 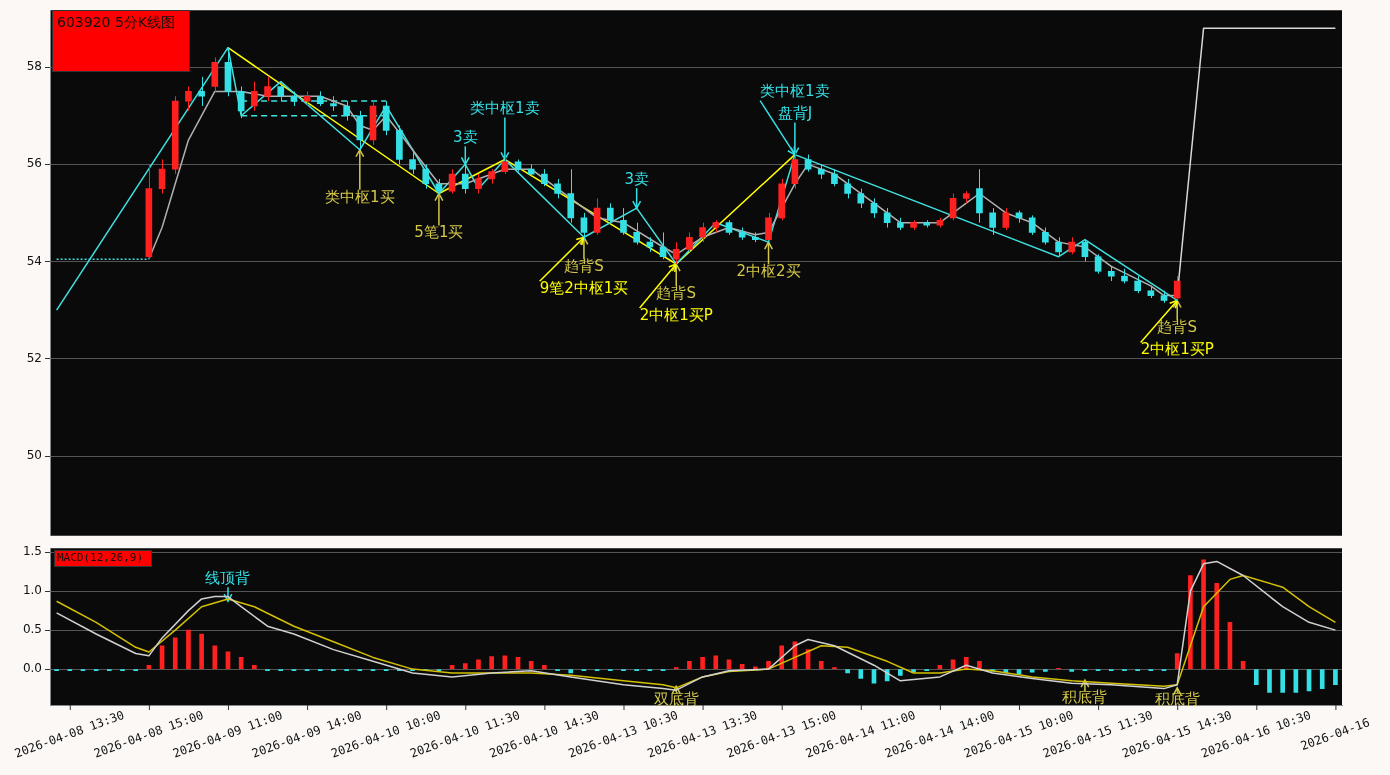 I want to click on y-tick-label: 0.0, so click(x=32, y=668).